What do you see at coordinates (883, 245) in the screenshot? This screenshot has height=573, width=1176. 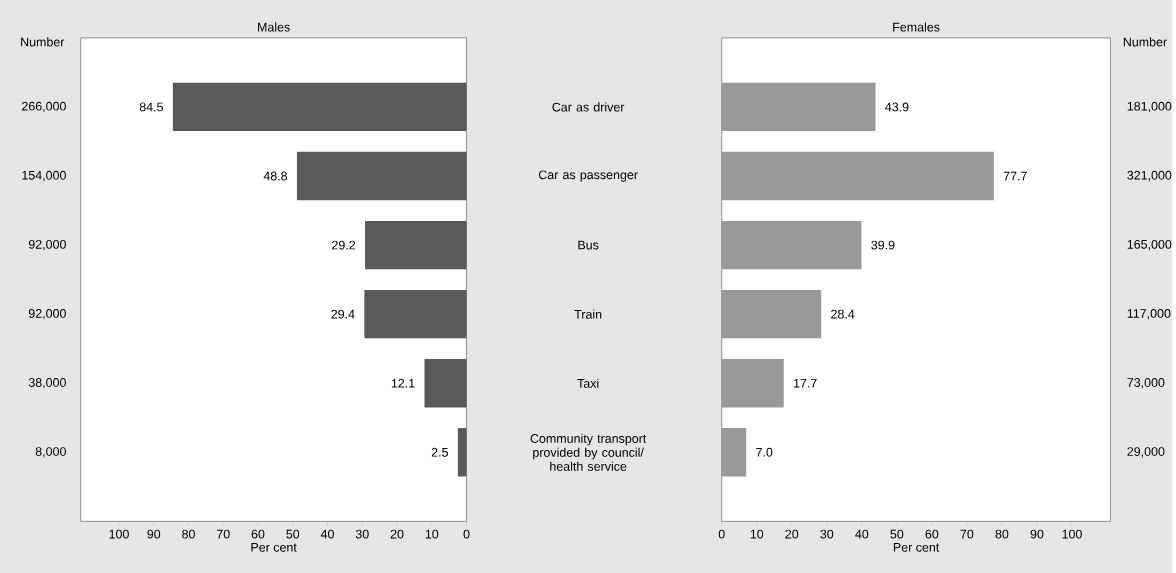 I see `data-label: 39.9` at bounding box center [883, 245].